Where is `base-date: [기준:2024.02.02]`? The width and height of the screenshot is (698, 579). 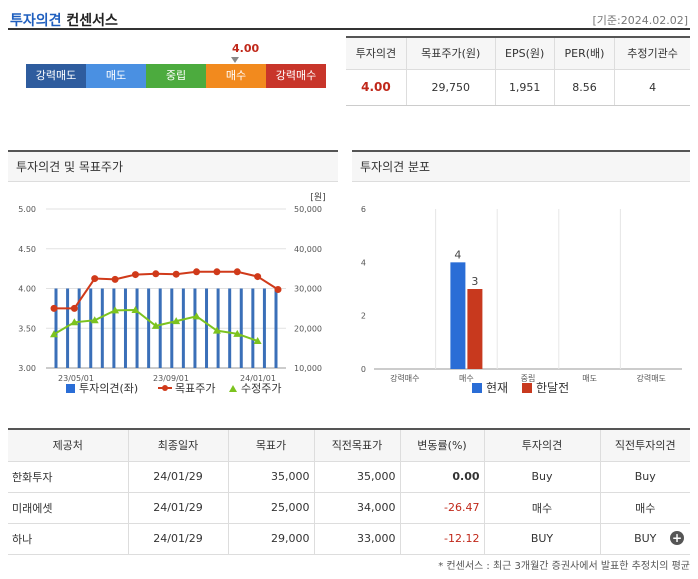 base-date: [기준:2024.02.02] is located at coordinates (640, 20).